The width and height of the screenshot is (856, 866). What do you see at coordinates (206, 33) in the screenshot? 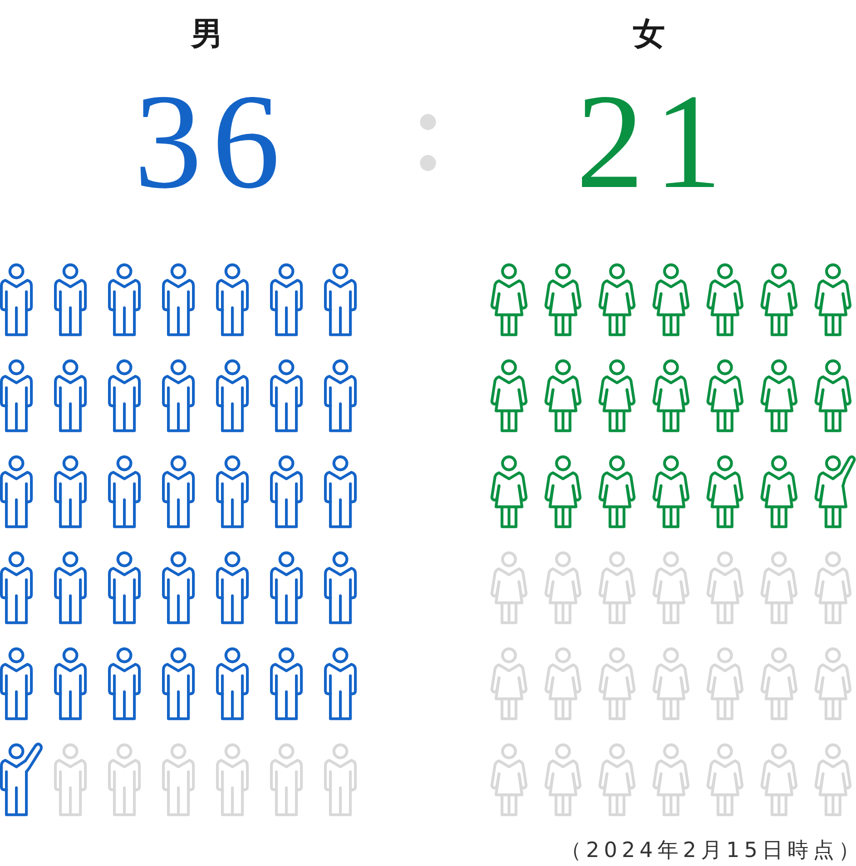
I see `category-label: 男` at bounding box center [206, 33].